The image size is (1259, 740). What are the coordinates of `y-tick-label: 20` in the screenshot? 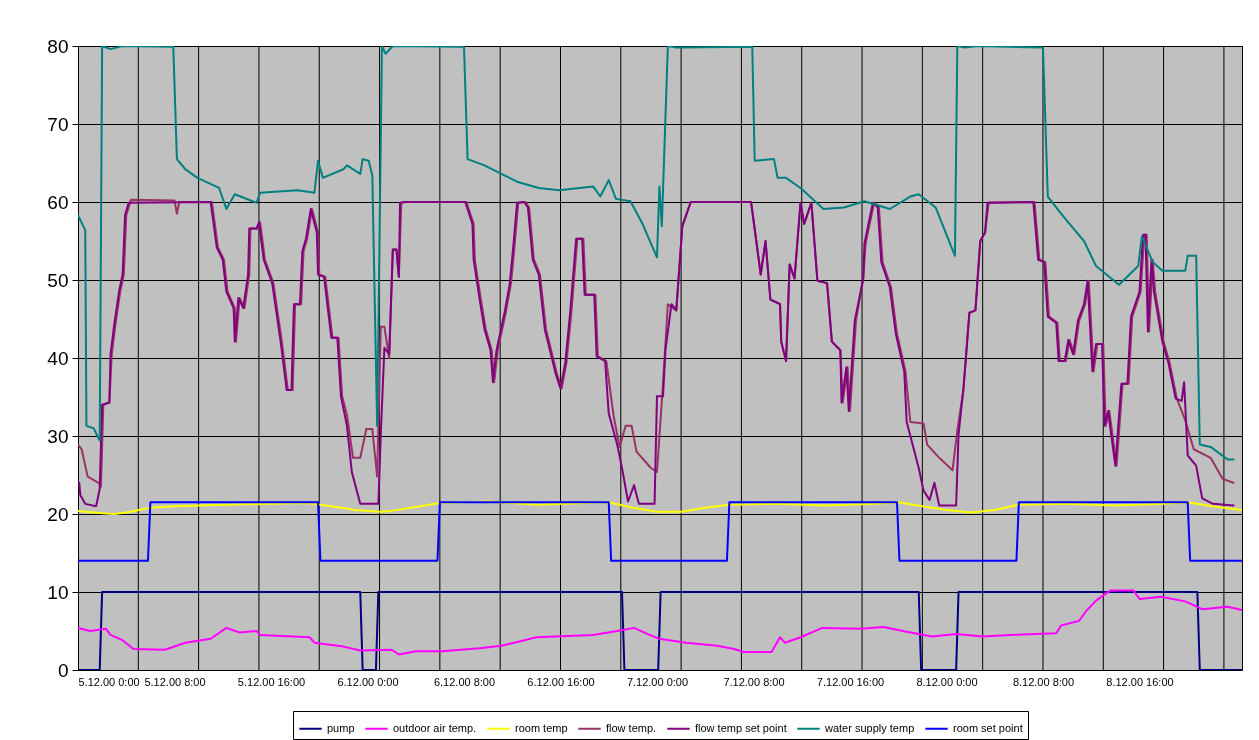 It's located at (58, 514).